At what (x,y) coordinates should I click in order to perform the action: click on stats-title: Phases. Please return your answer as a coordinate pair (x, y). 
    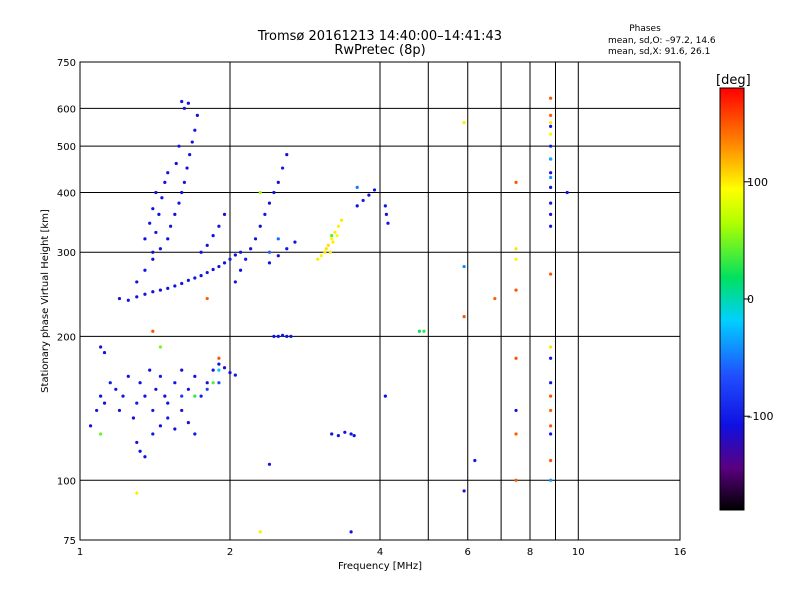
    Looking at the image, I should click on (645, 29).